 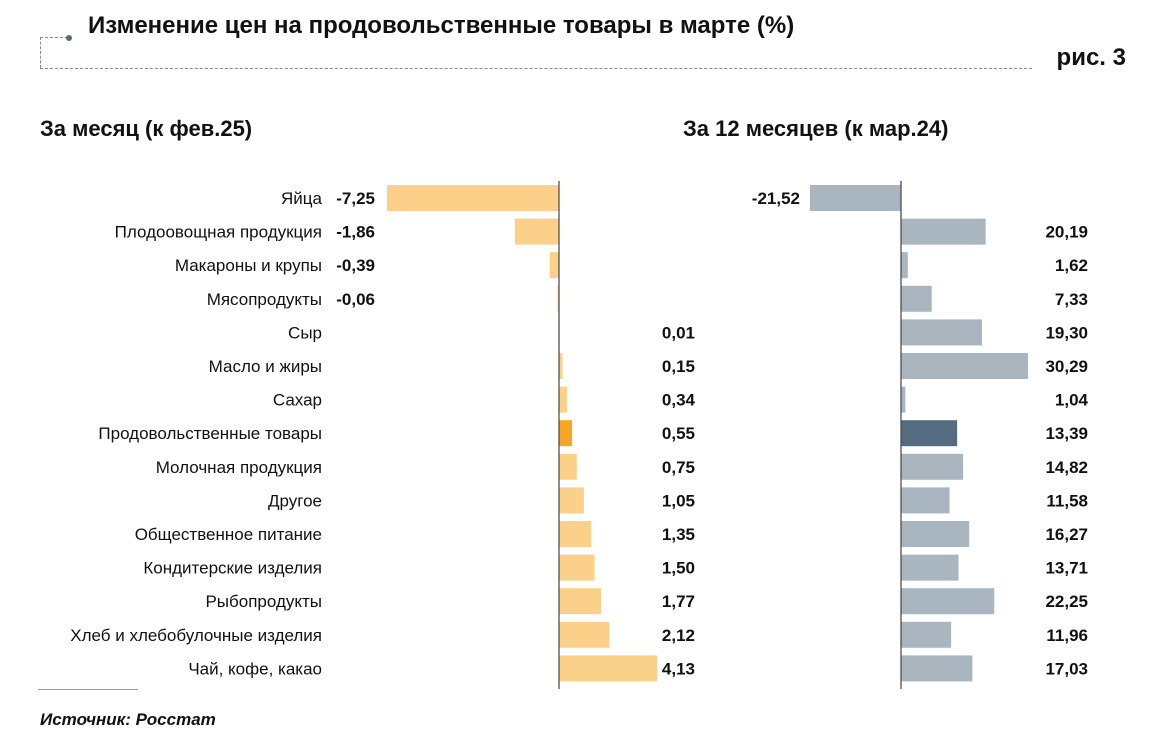 What do you see at coordinates (678, 332) in the screenshot?
I see `monthly-data-label: 0,01` at bounding box center [678, 332].